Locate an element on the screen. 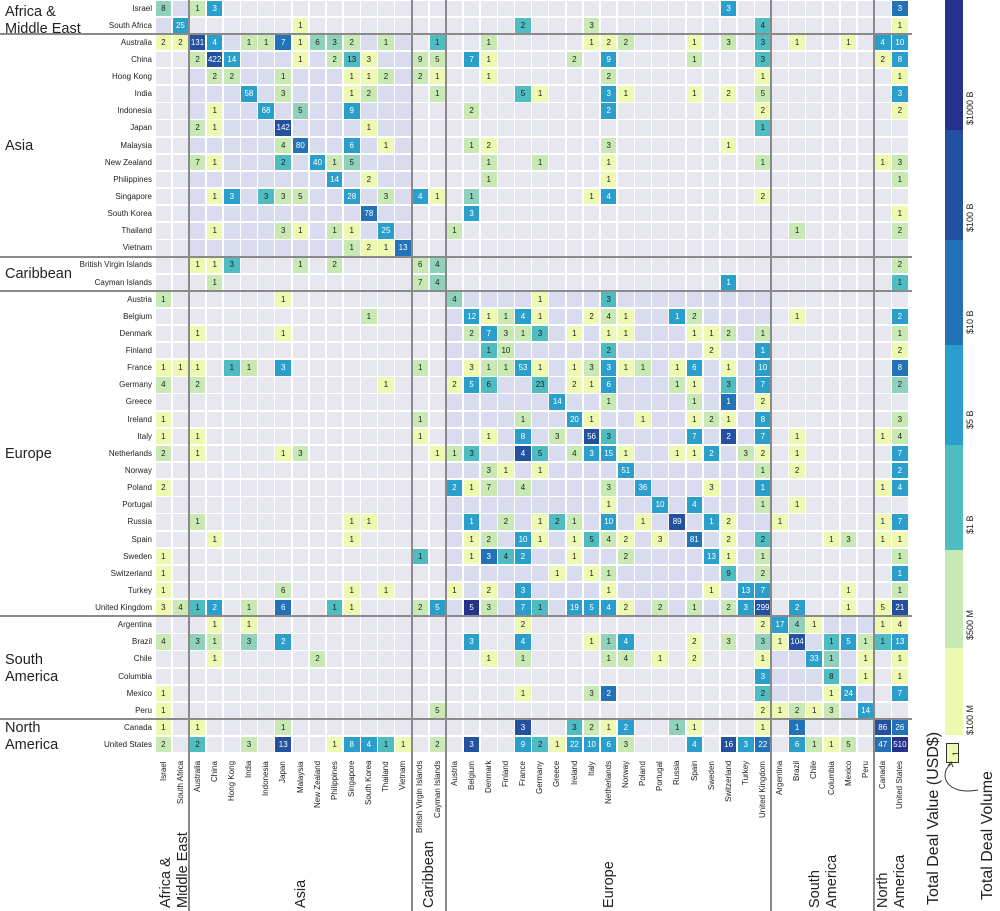 This screenshot has height=911, width=1000. heatmap-cell: 33 is located at coordinates (814, 659).